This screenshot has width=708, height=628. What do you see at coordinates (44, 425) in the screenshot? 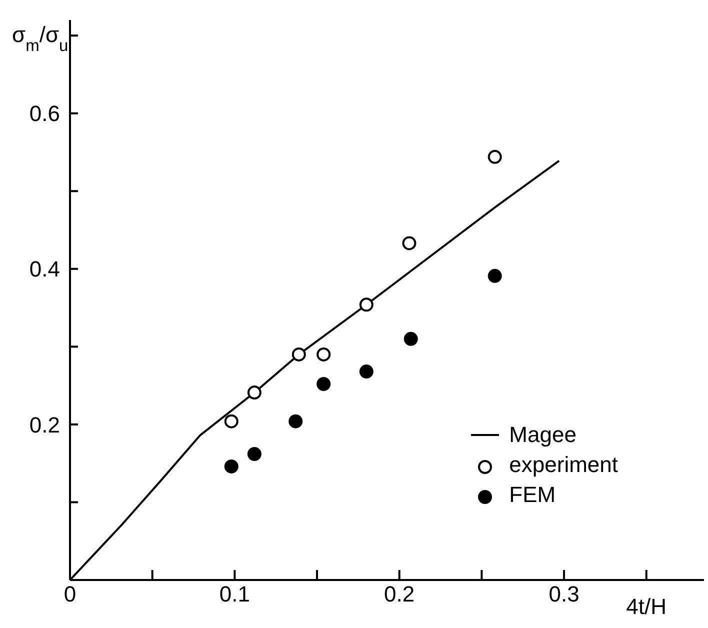
I see `y-tick-label: 0.2` at bounding box center [44, 425].